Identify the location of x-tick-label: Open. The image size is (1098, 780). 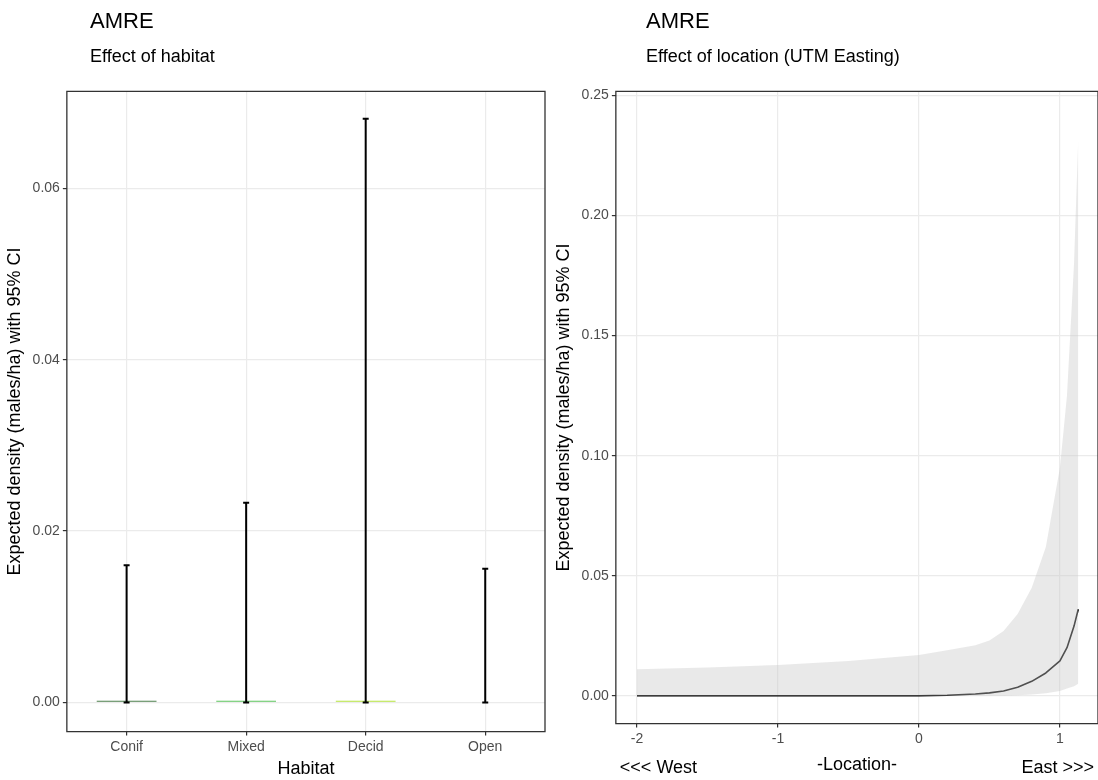
(485, 745).